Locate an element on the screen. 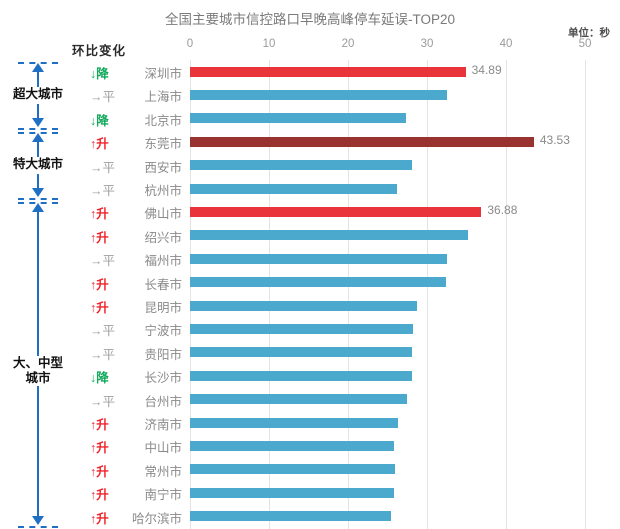  table-row: →平 上海市 is located at coordinates (310, 94).